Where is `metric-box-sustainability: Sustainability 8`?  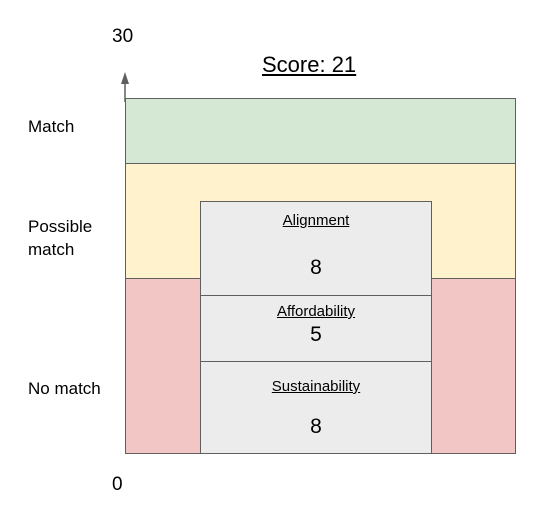 metric-box-sustainability: Sustainability 8 is located at coordinates (316, 407).